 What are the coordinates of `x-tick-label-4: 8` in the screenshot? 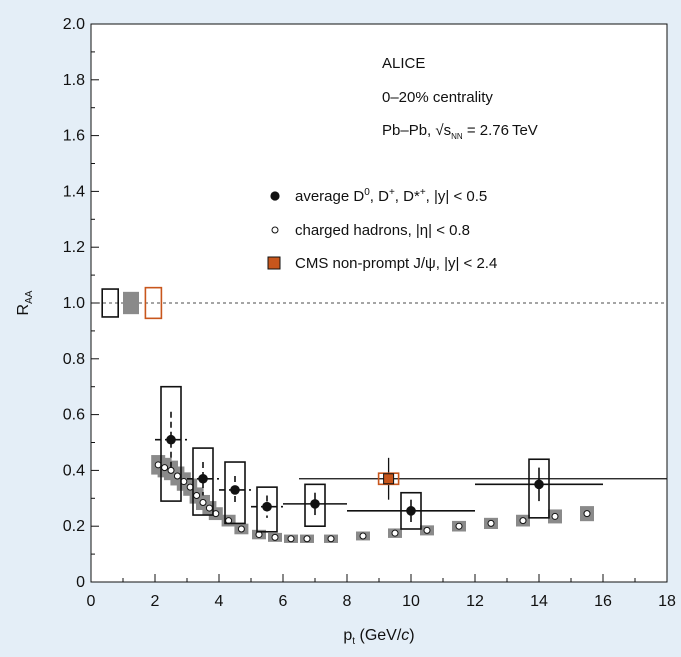 It's located at (347, 601).